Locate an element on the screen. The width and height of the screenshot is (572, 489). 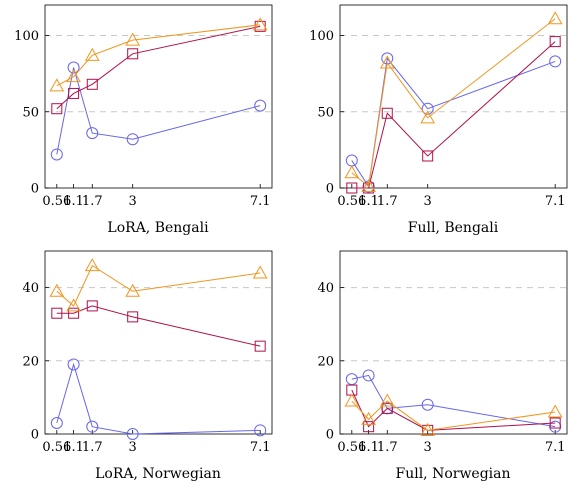
y-tick-labels: 0 50 100 is located at coordinates (26, 113).